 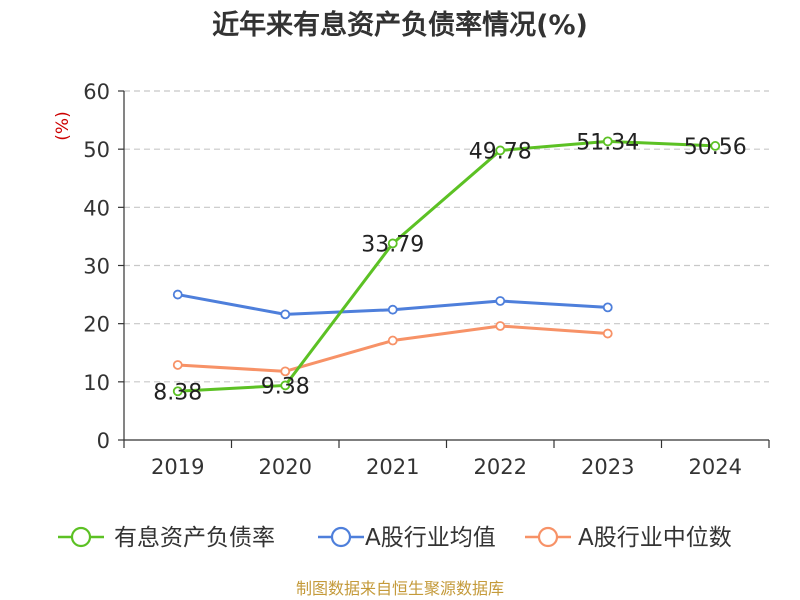 I want to click on data-label: 50.56, so click(x=715, y=147).